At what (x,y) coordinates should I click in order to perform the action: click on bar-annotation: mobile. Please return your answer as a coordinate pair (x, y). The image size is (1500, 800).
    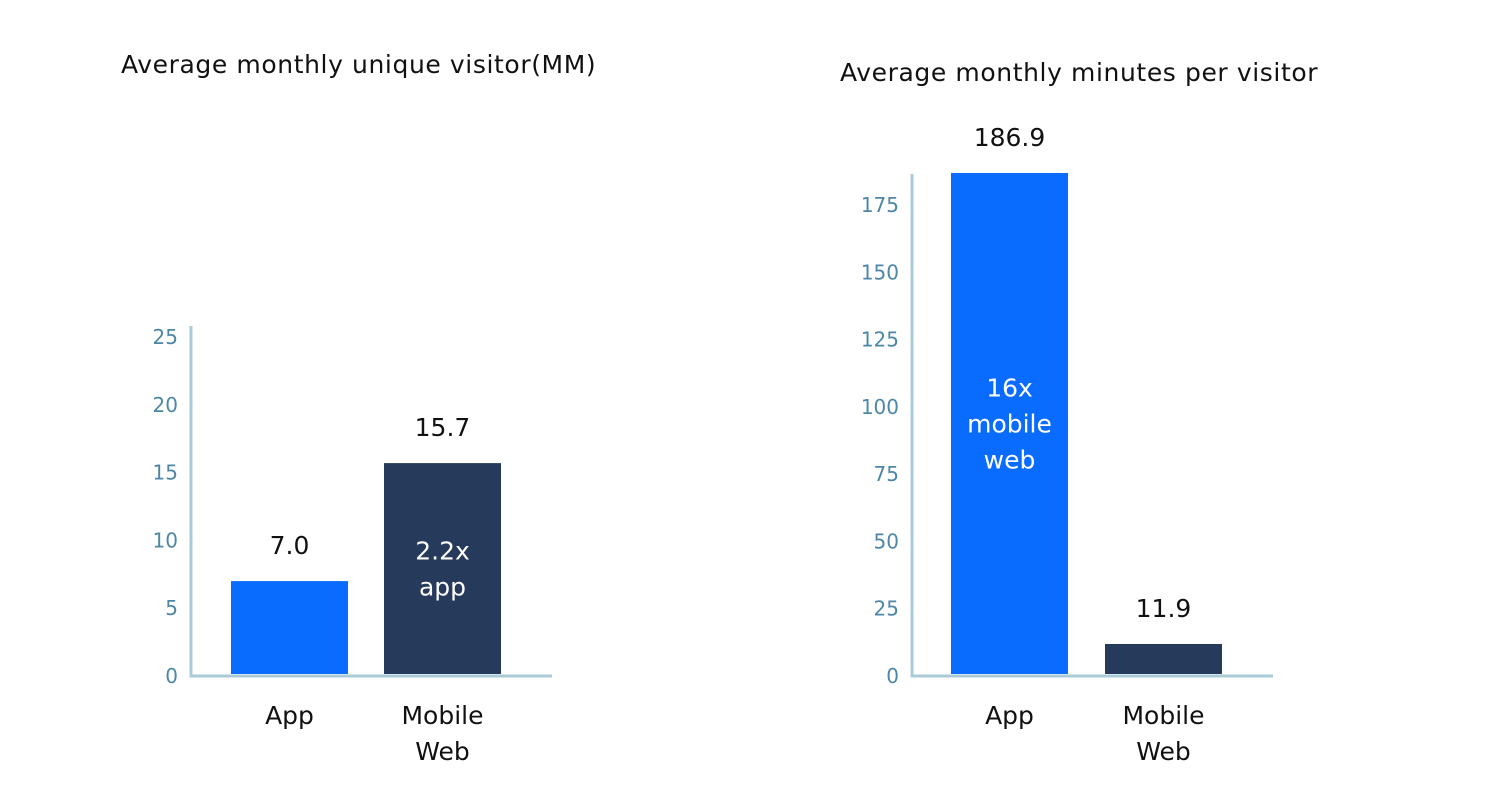
    Looking at the image, I should click on (1009, 423).